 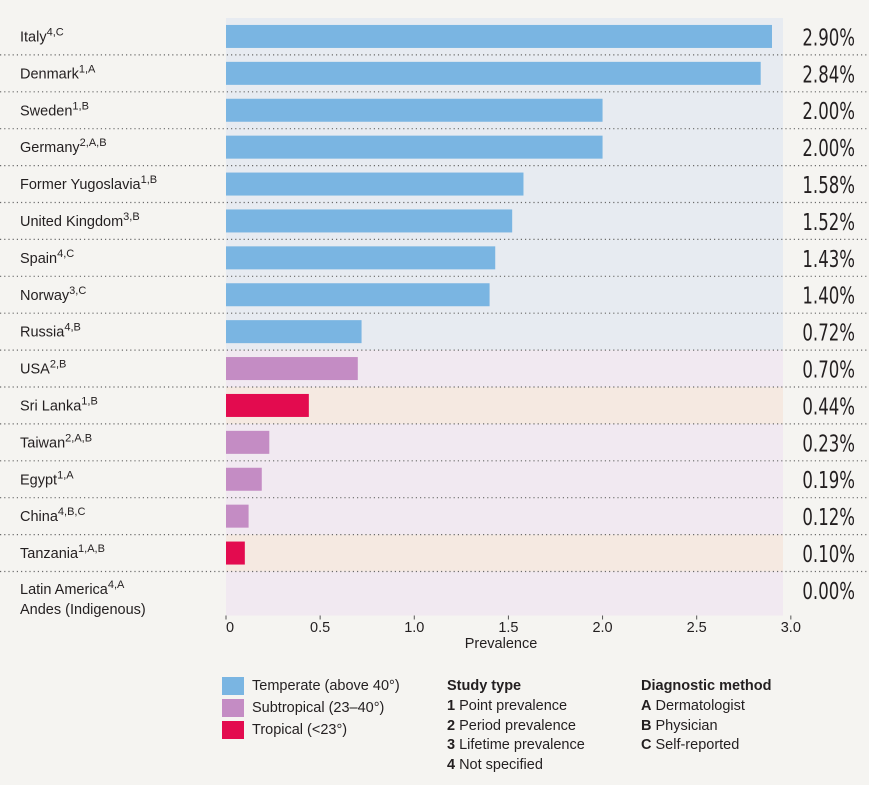 I want to click on value-label: 0.19%, so click(x=828, y=480).